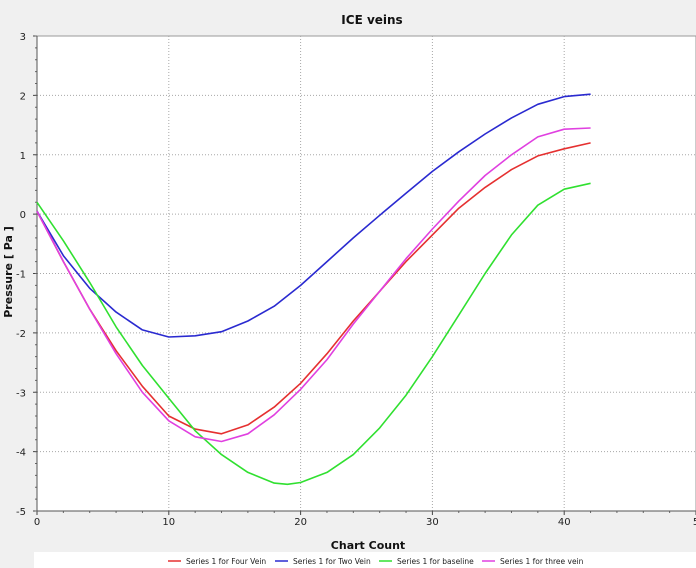 The image size is (696, 568). What do you see at coordinates (435, 561) in the screenshot?
I see `legend-label: Series 1 for baseline` at bounding box center [435, 561].